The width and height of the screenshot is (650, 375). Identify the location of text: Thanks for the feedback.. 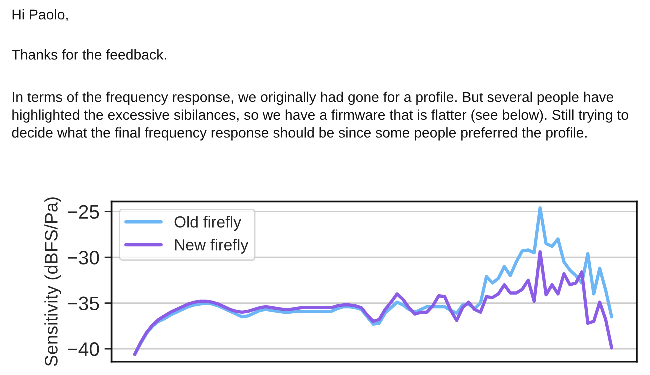
(89, 55).